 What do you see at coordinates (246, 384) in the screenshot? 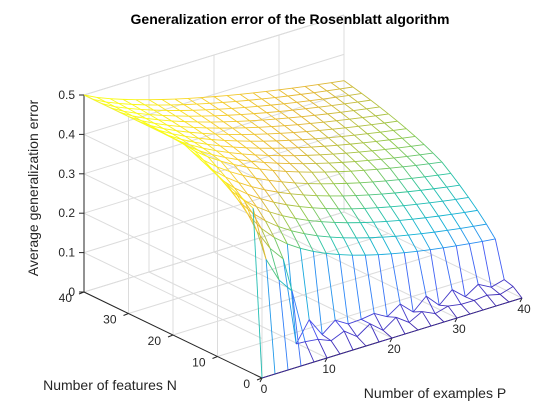
I see `y-tick-label: 0` at bounding box center [246, 384].